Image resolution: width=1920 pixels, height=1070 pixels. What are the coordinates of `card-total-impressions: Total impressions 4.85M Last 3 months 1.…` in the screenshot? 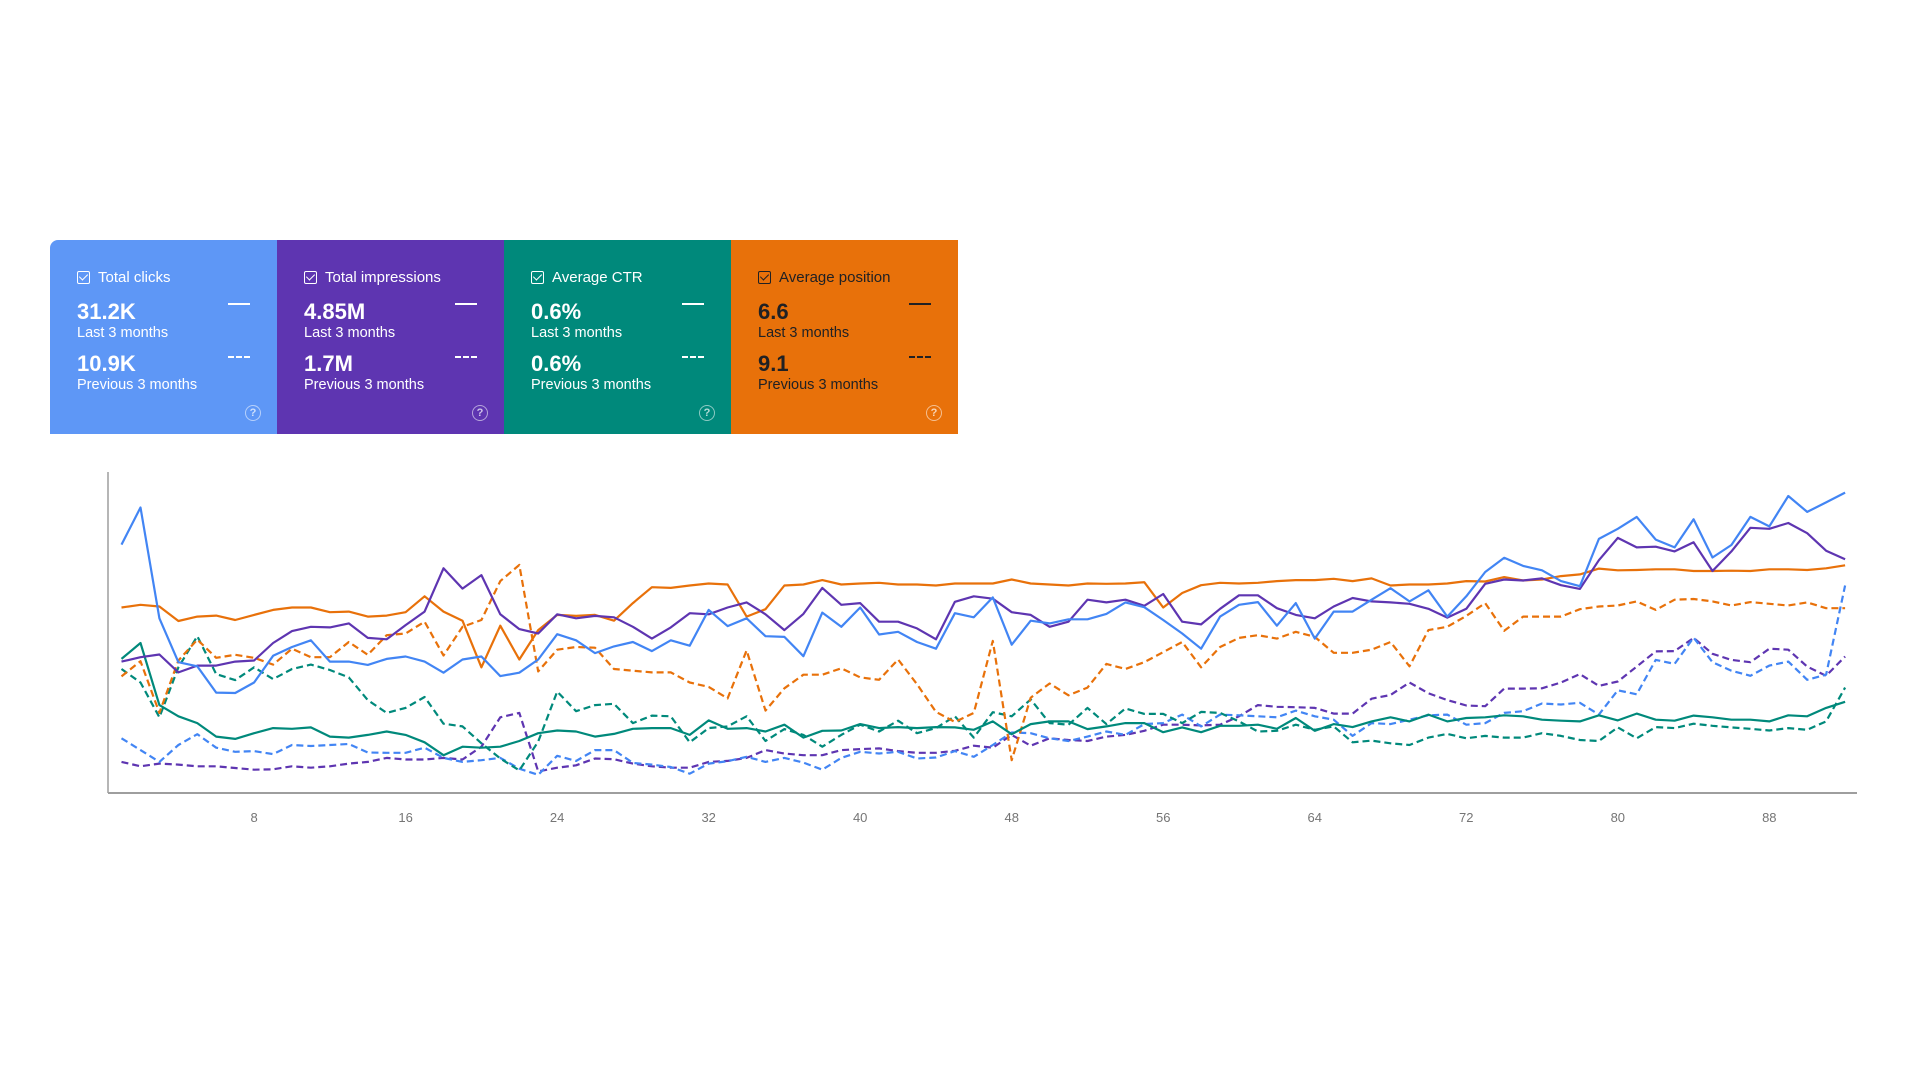 It's located at (390, 337).